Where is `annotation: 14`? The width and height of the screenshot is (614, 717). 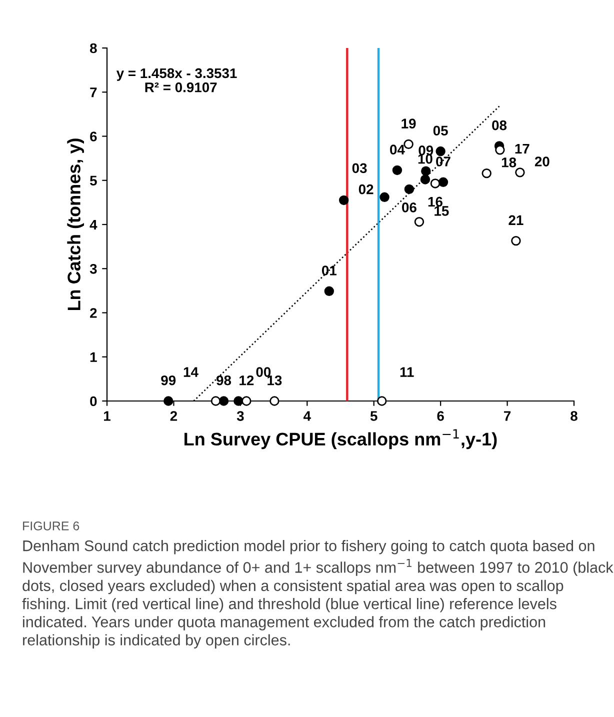 annotation: 14 is located at coordinates (191, 372).